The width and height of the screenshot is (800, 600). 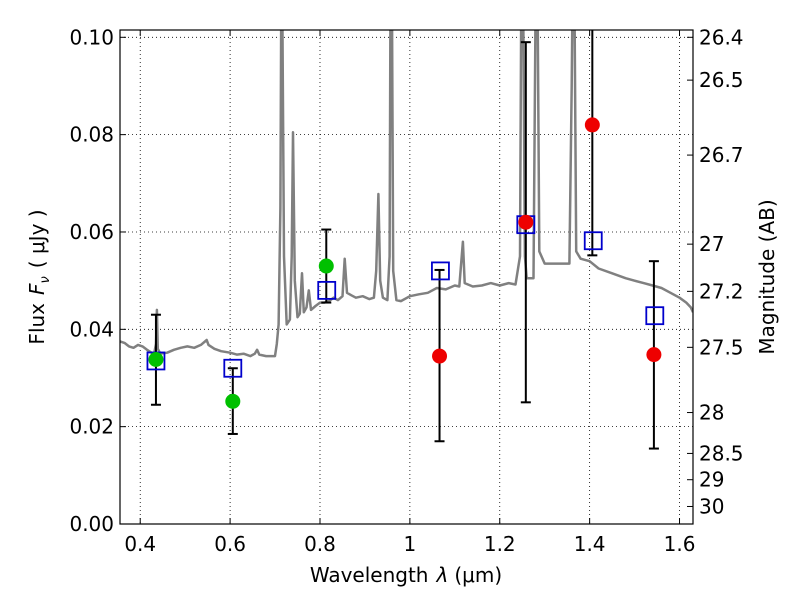 What do you see at coordinates (140, 544) in the screenshot?
I see `x-tick-label: 0.4` at bounding box center [140, 544].